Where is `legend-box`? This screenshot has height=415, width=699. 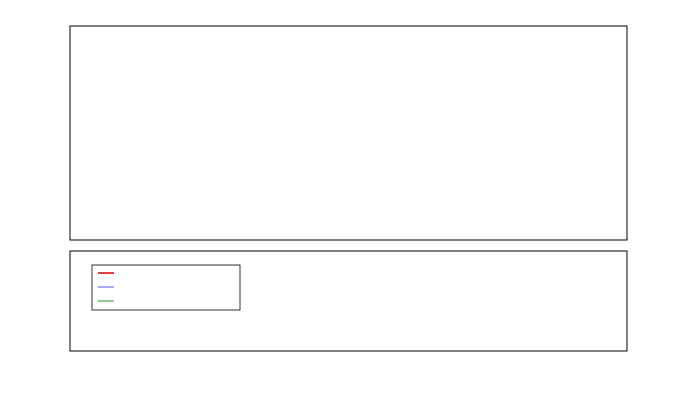 legend-box is located at coordinates (166, 287).